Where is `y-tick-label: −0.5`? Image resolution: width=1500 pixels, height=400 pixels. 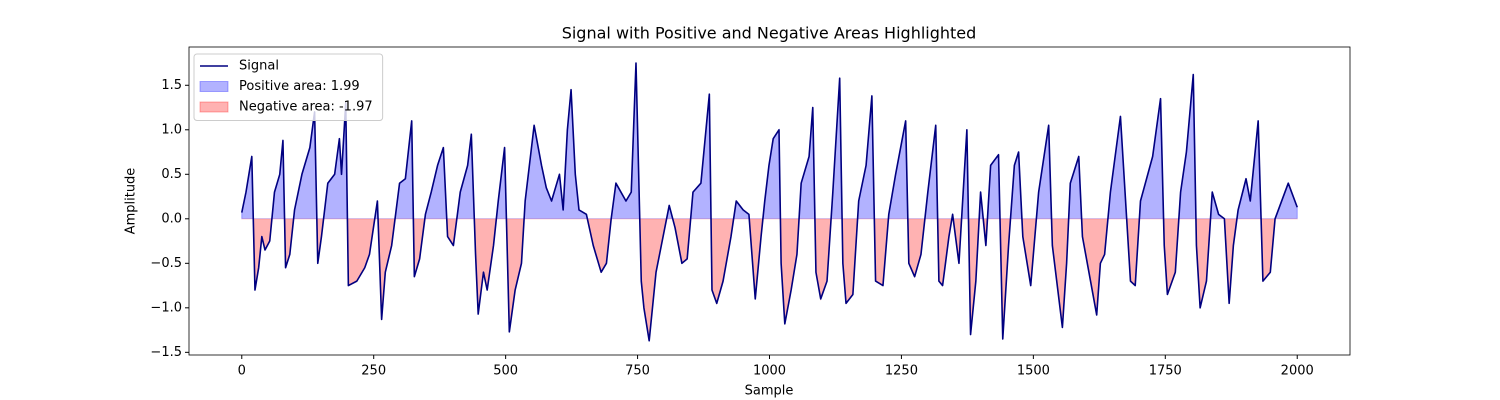 y-tick-label: −0.5 is located at coordinates (166, 263).